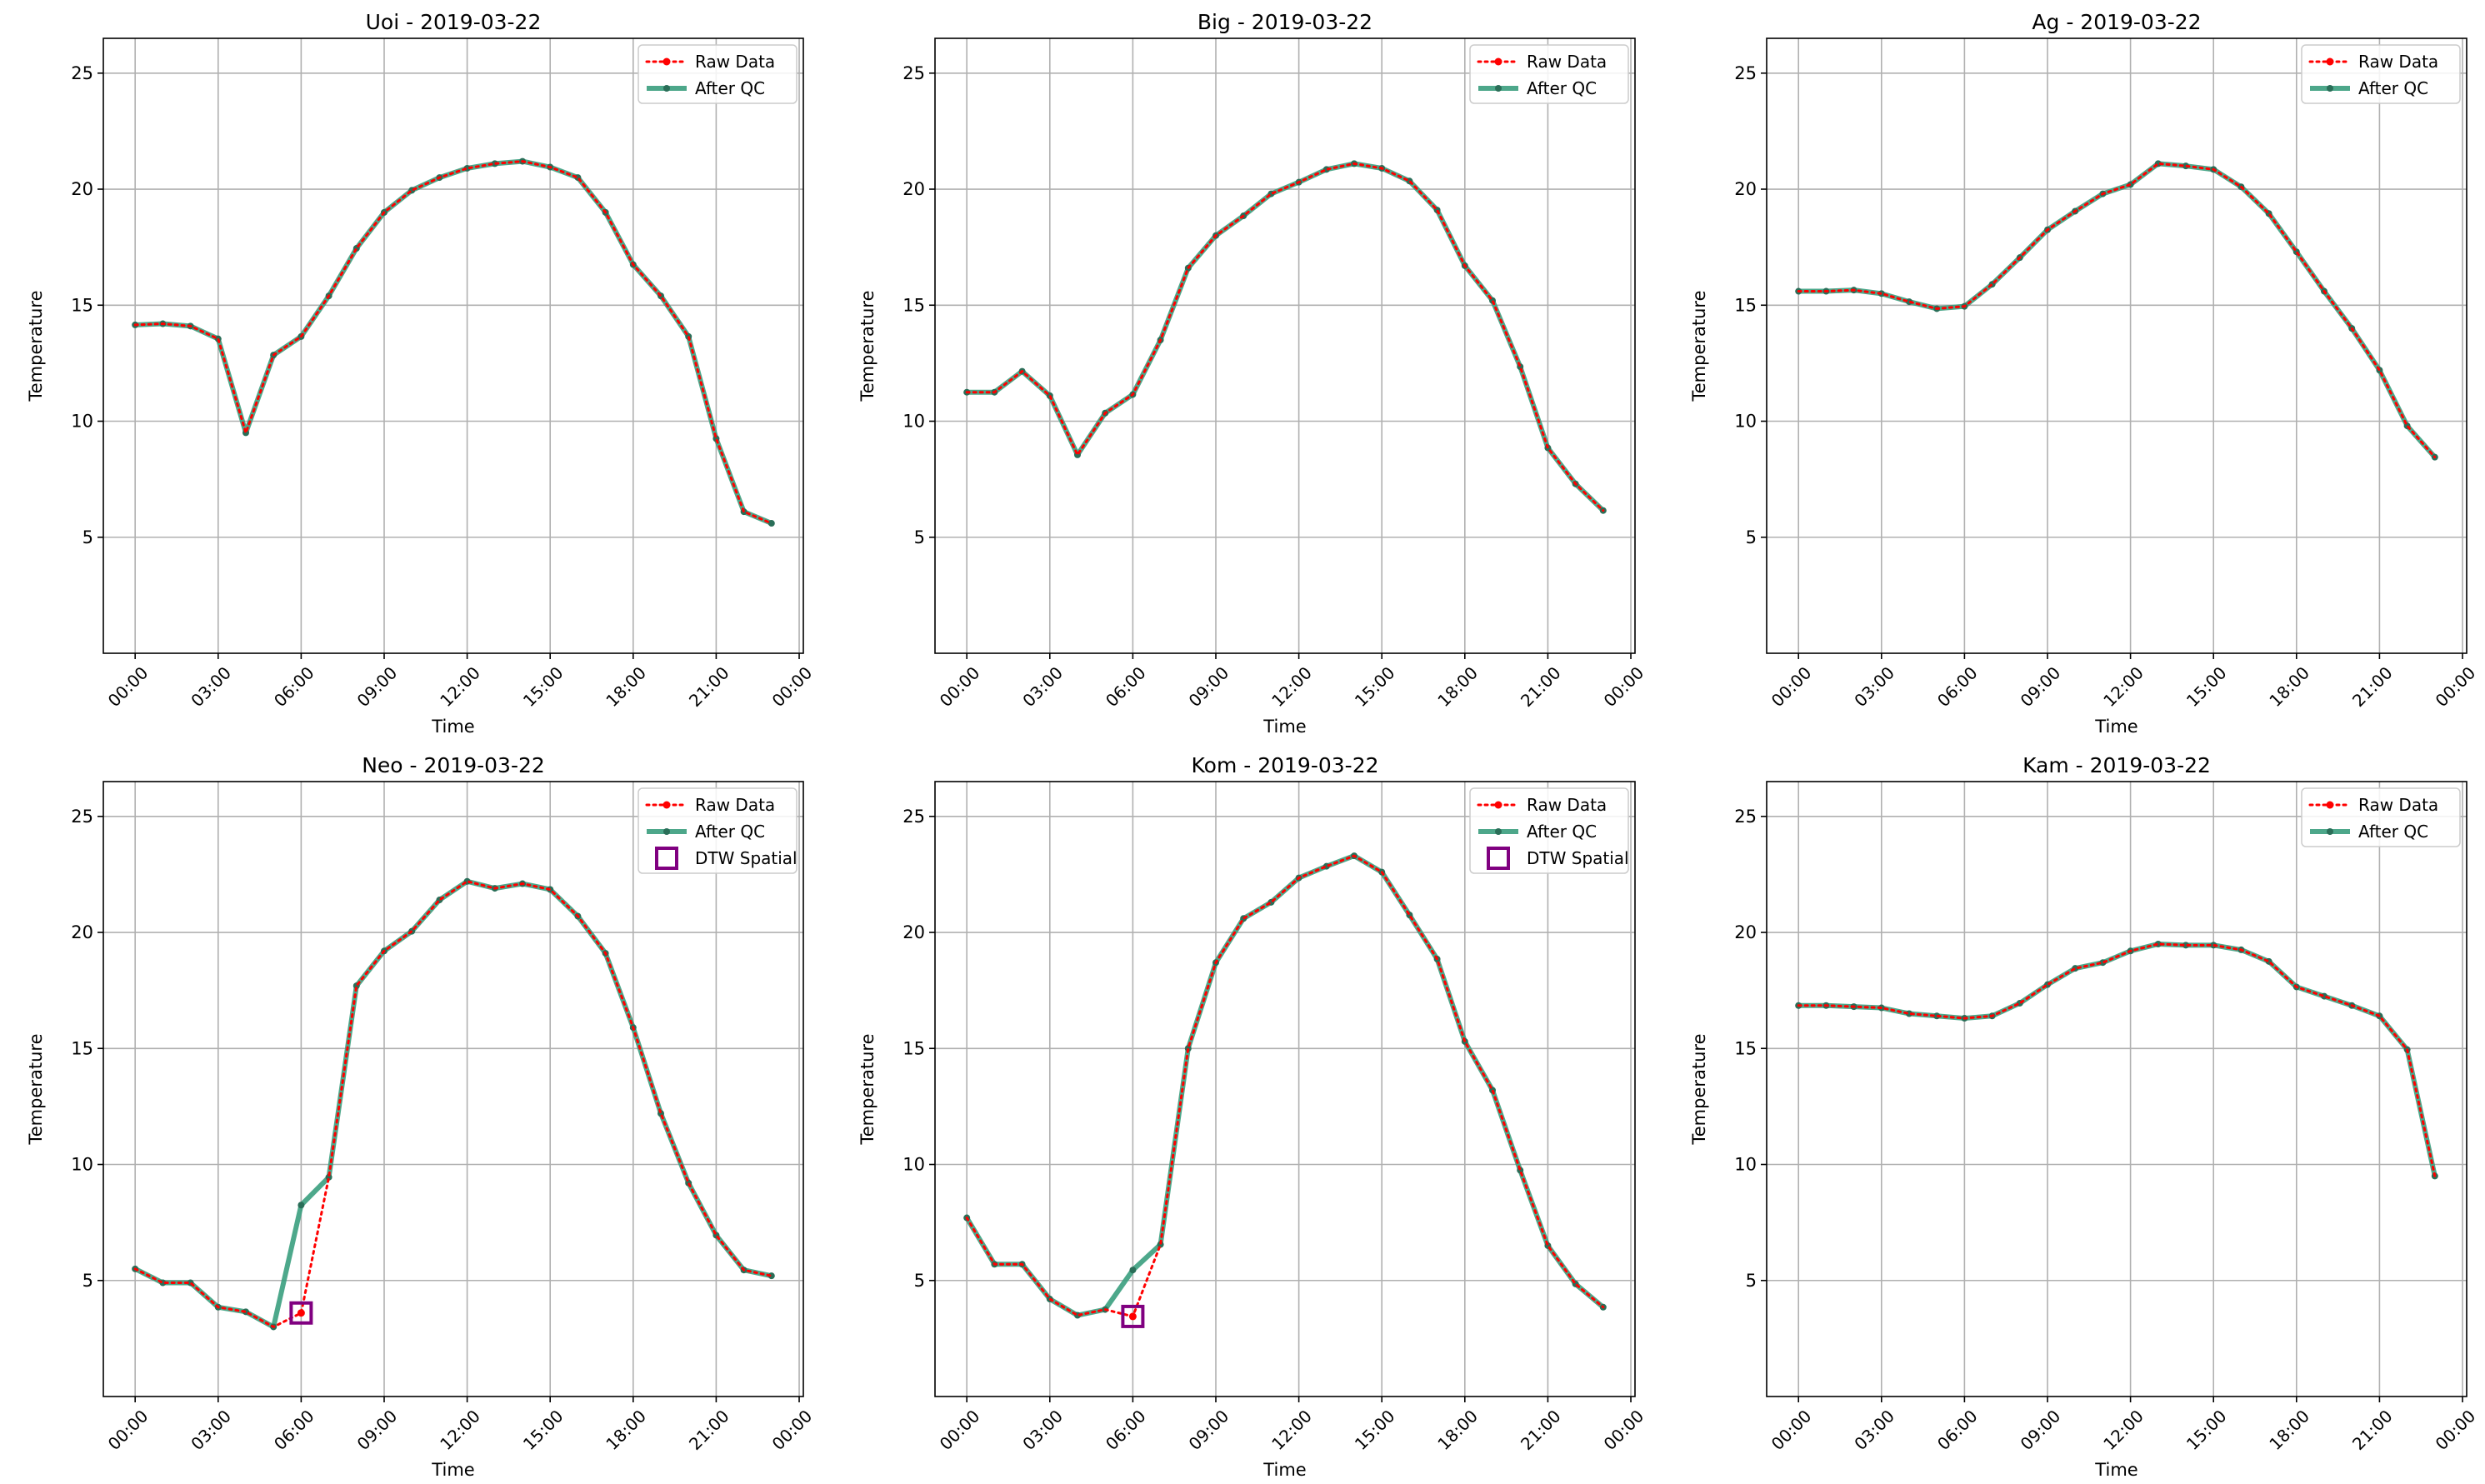 The image size is (2485, 1484). What do you see at coordinates (1498, 858) in the screenshot?
I see `legend-dtw-marker` at bounding box center [1498, 858].